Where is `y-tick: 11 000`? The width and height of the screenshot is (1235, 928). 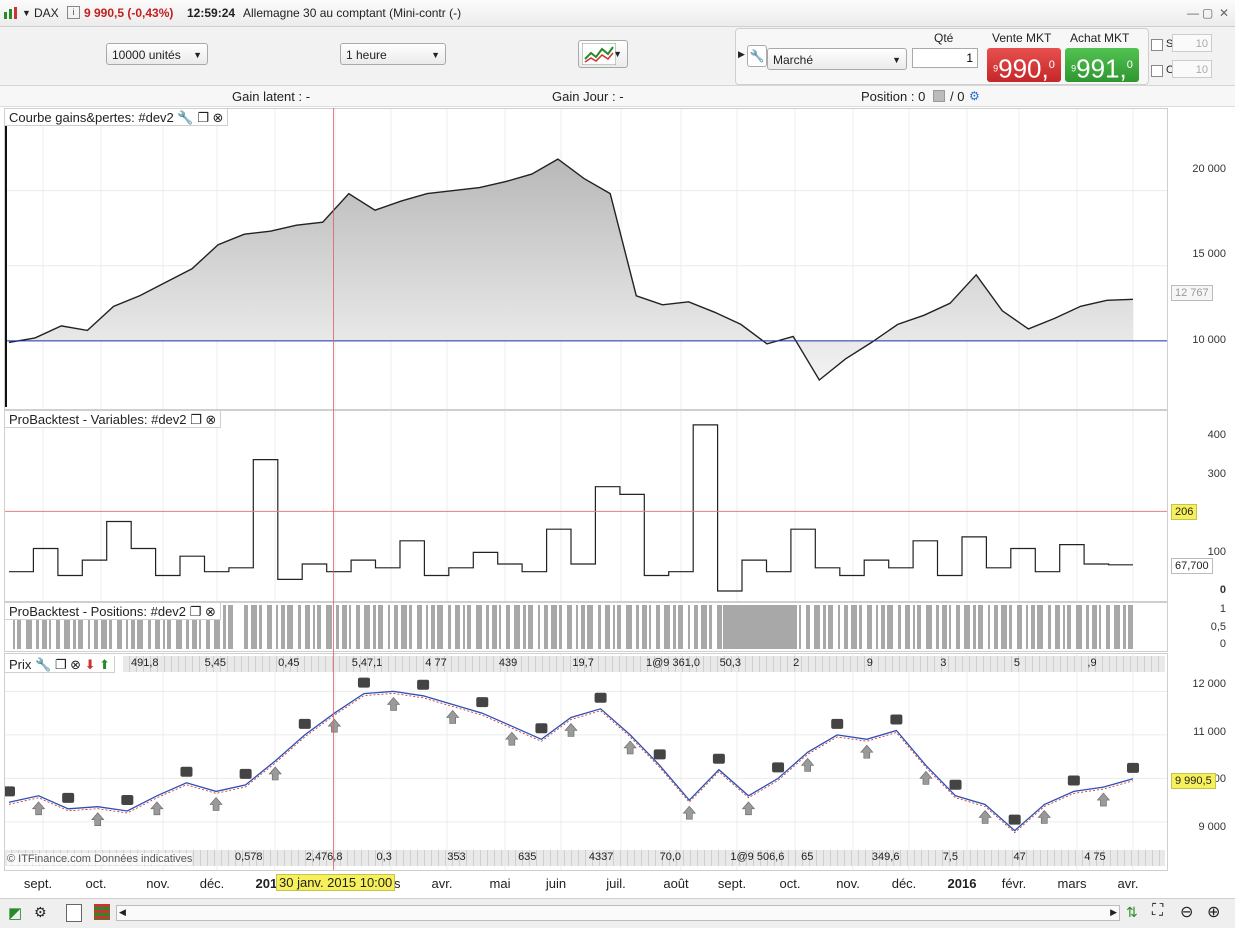
y-tick: 11 000 is located at coordinates (1209, 732).